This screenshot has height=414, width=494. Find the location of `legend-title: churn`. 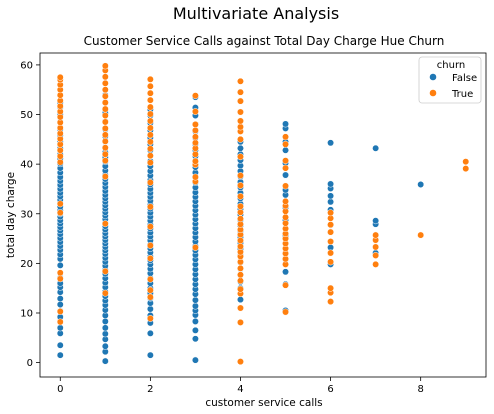

legend-title: churn is located at coordinates (451, 65).